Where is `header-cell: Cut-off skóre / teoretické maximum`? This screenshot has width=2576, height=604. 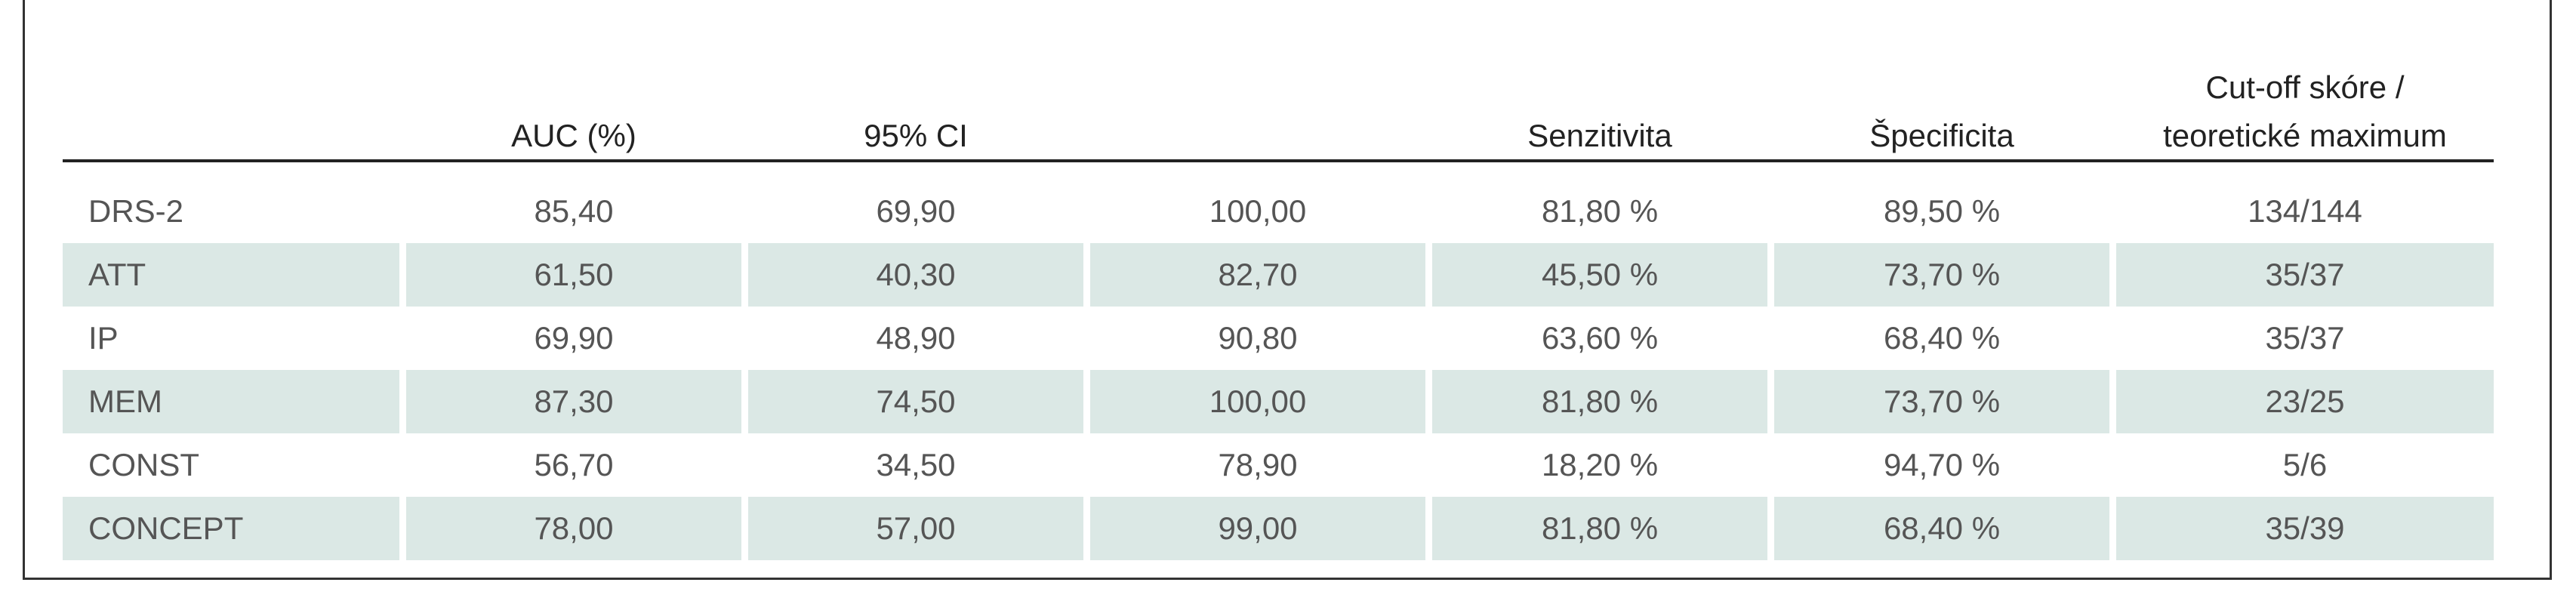 header-cell: Cut-off skóre / teoretické maximum is located at coordinates (2305, 112).